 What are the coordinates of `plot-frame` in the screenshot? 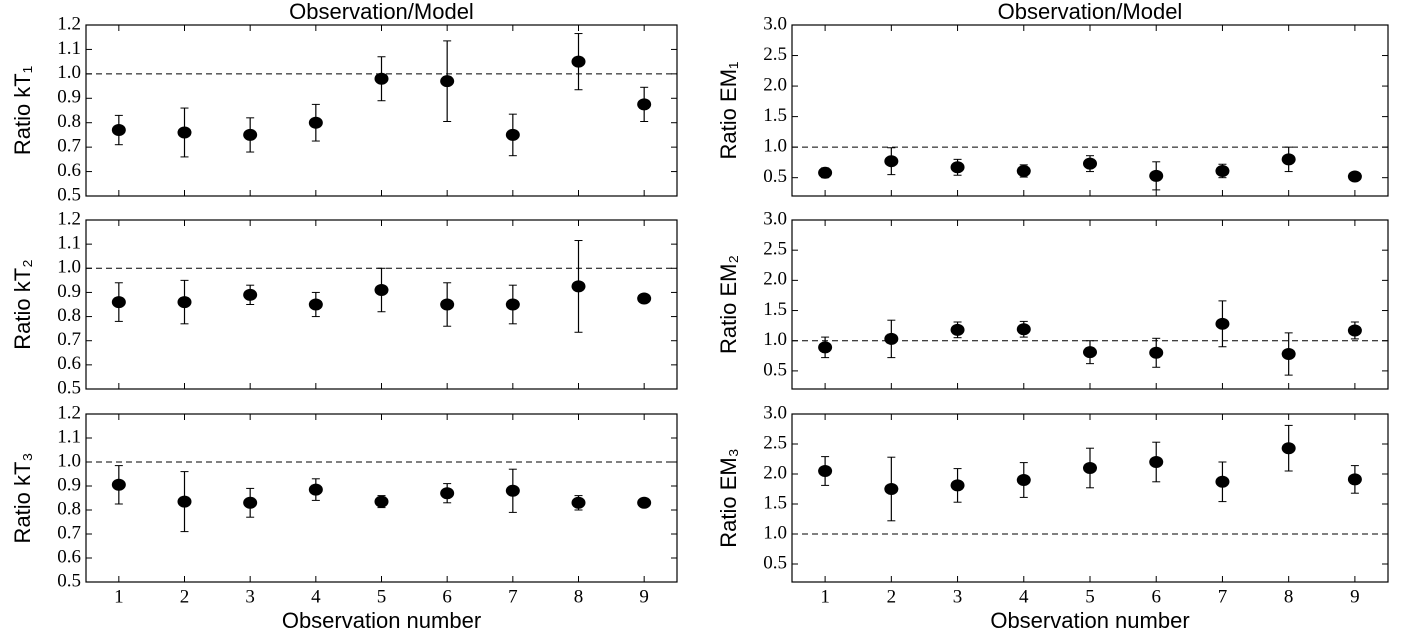 It's located at (381, 110).